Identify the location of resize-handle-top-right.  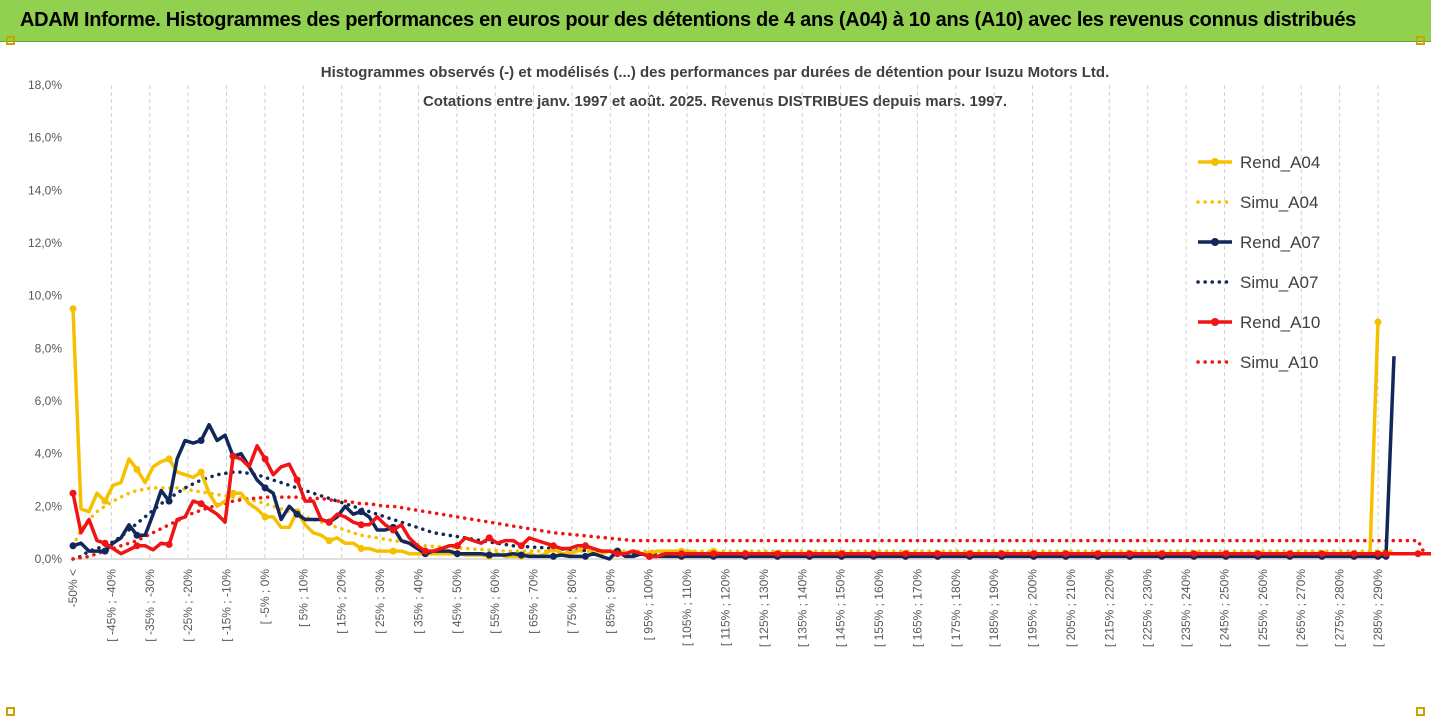
(1420, 40).